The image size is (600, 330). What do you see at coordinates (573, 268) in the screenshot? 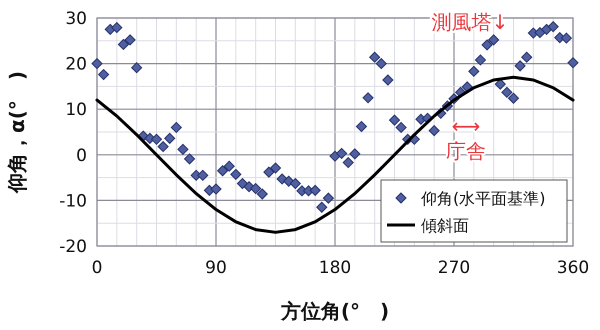
I see `x-tick-label: 360` at bounding box center [573, 268].